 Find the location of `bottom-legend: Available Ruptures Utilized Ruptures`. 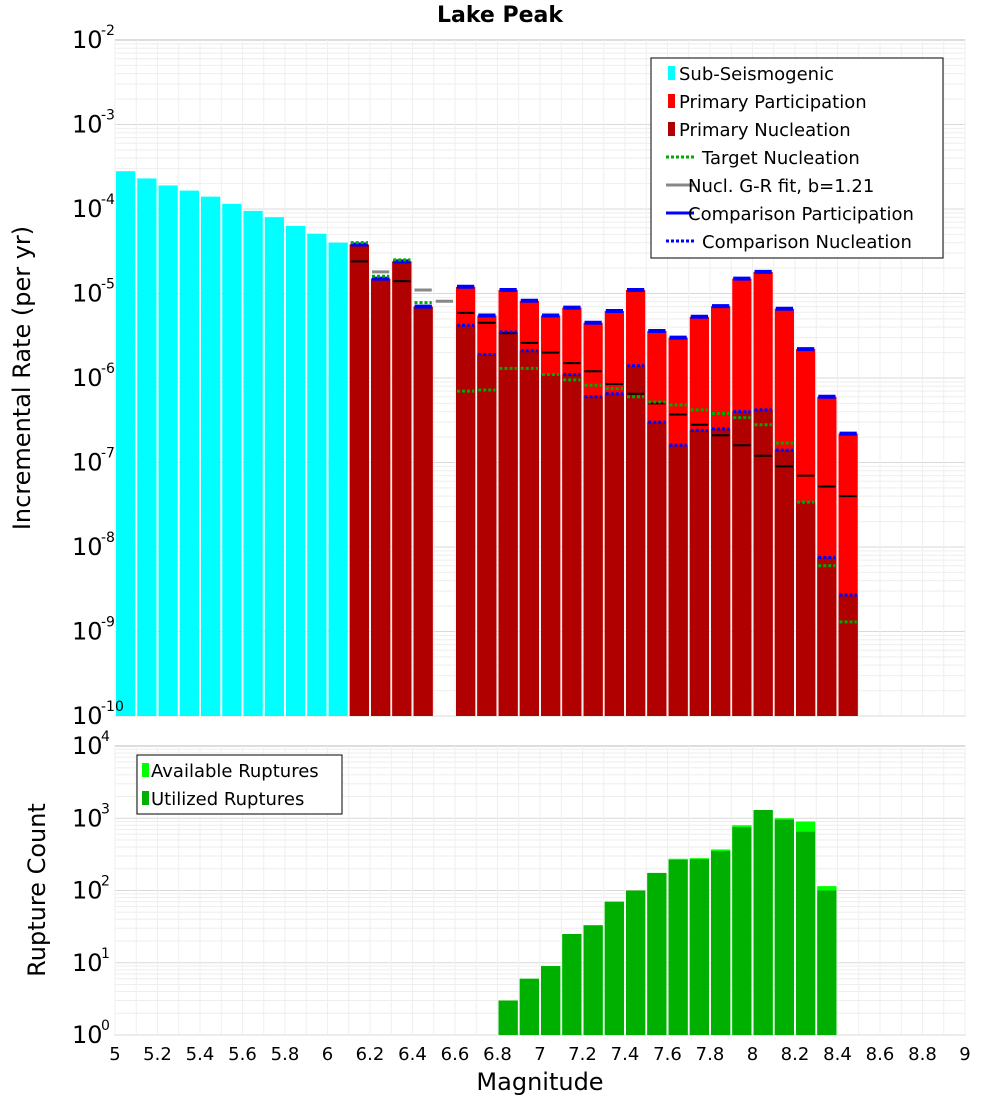

bottom-legend: Available Ruptures Utilized Ruptures is located at coordinates (239, 784).